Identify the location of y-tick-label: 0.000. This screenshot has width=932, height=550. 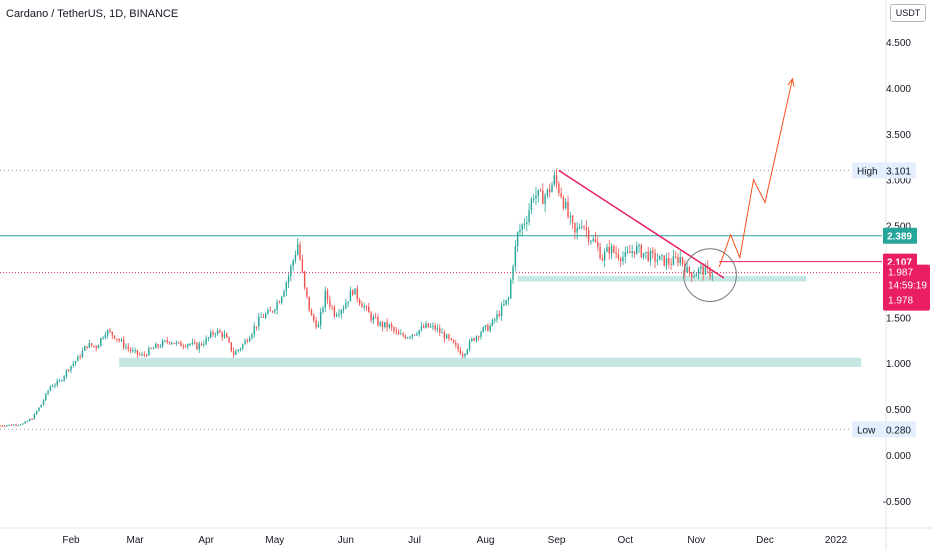
(898, 456).